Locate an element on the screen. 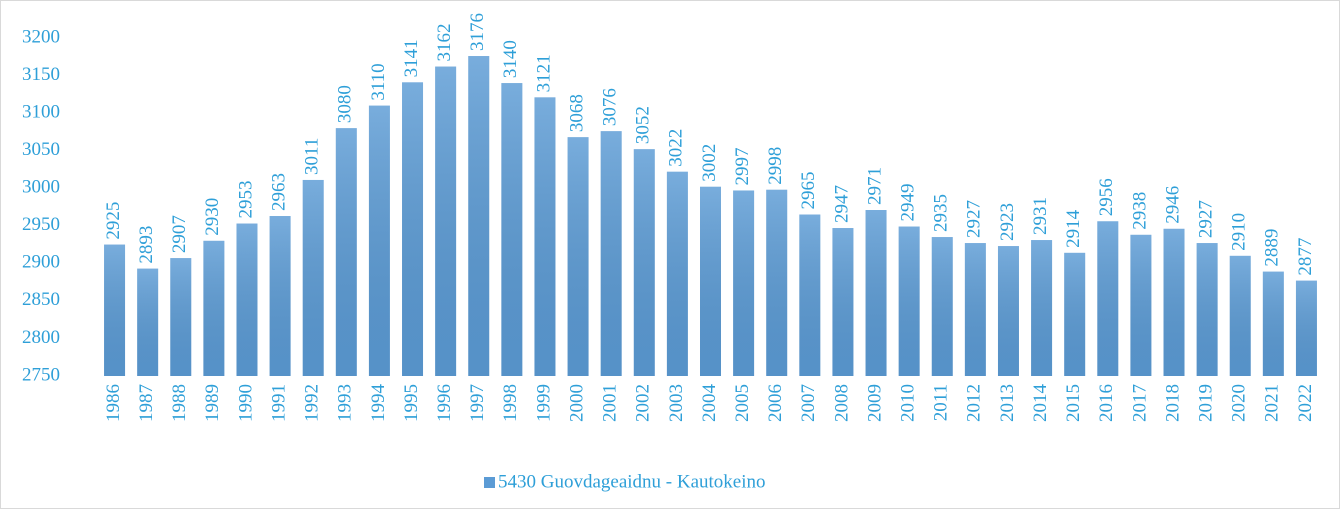 The width and height of the screenshot is (1340, 509). data-label: 2938 is located at coordinates (1139, 211).